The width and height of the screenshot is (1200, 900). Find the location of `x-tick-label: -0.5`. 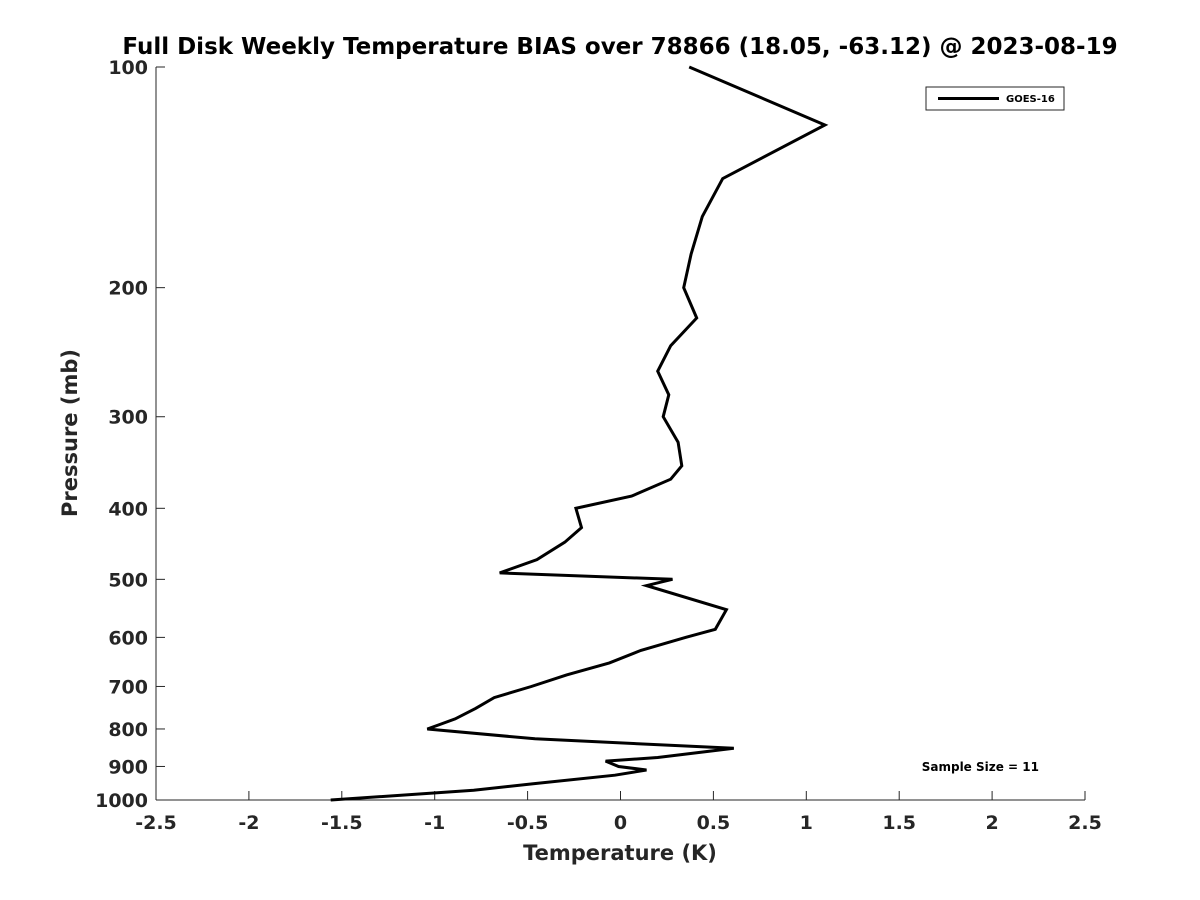

x-tick-label: -0.5 is located at coordinates (528, 823).